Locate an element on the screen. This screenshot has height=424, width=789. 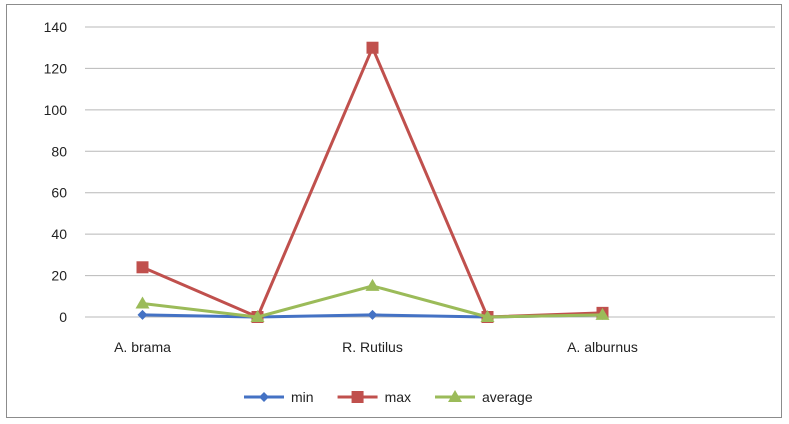
y-tick-label: 60 is located at coordinates (59, 193).